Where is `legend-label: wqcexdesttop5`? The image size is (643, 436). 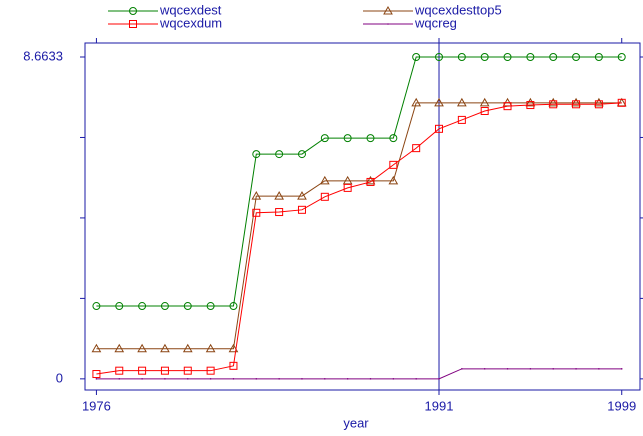 legend-label: wqcexdesttop5 is located at coordinates (458, 9).